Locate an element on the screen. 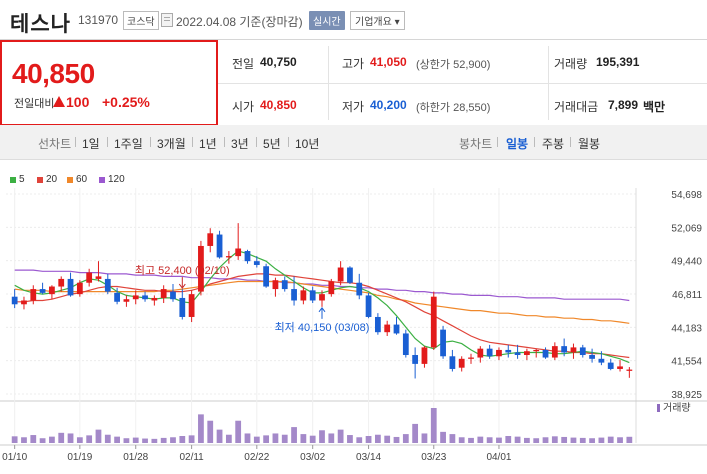 Image resolution: width=707 pixels, height=474 pixels. line-chart-label: 선차트 is located at coordinates (55, 144).